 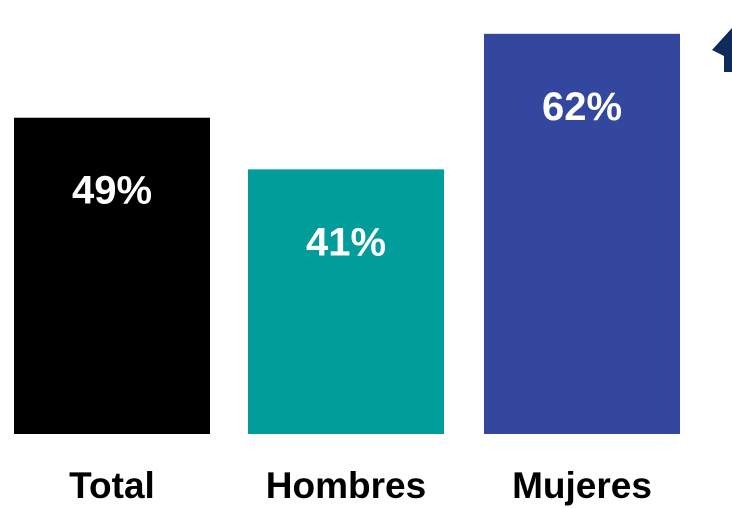 I want to click on category-label-hombres: Hombres, so click(x=346, y=485).